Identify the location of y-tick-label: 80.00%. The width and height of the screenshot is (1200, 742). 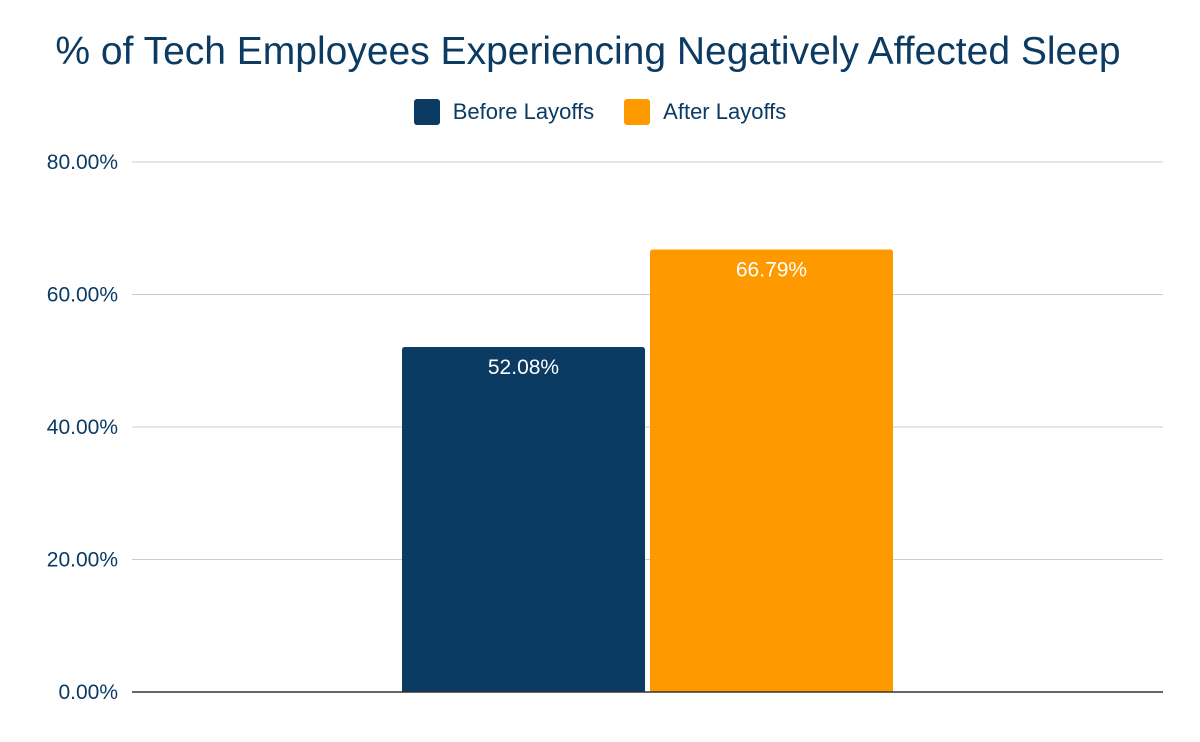
(82, 162).